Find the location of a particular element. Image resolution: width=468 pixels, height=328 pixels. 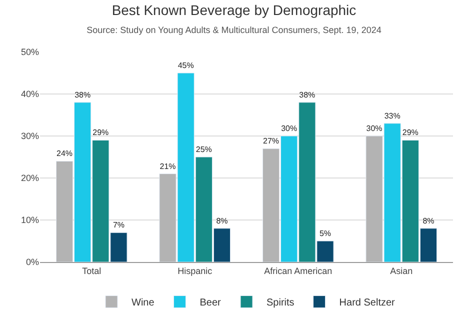

data-label: 24% is located at coordinates (64, 153).